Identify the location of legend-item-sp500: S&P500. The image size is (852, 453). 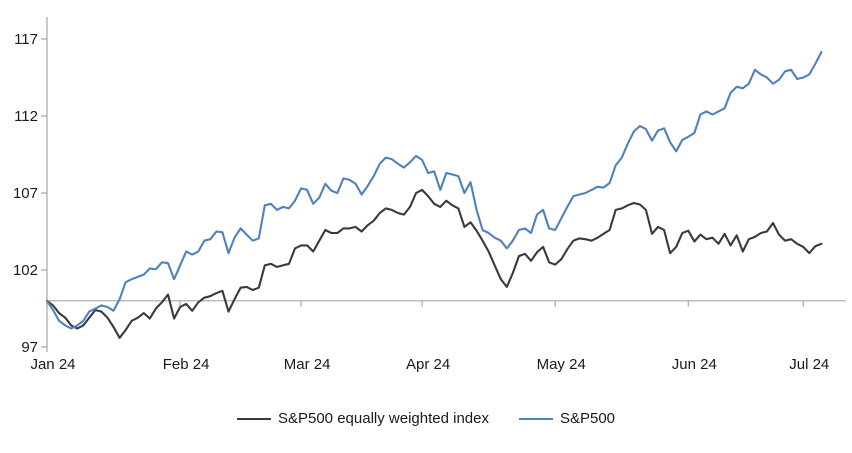
(567, 418).